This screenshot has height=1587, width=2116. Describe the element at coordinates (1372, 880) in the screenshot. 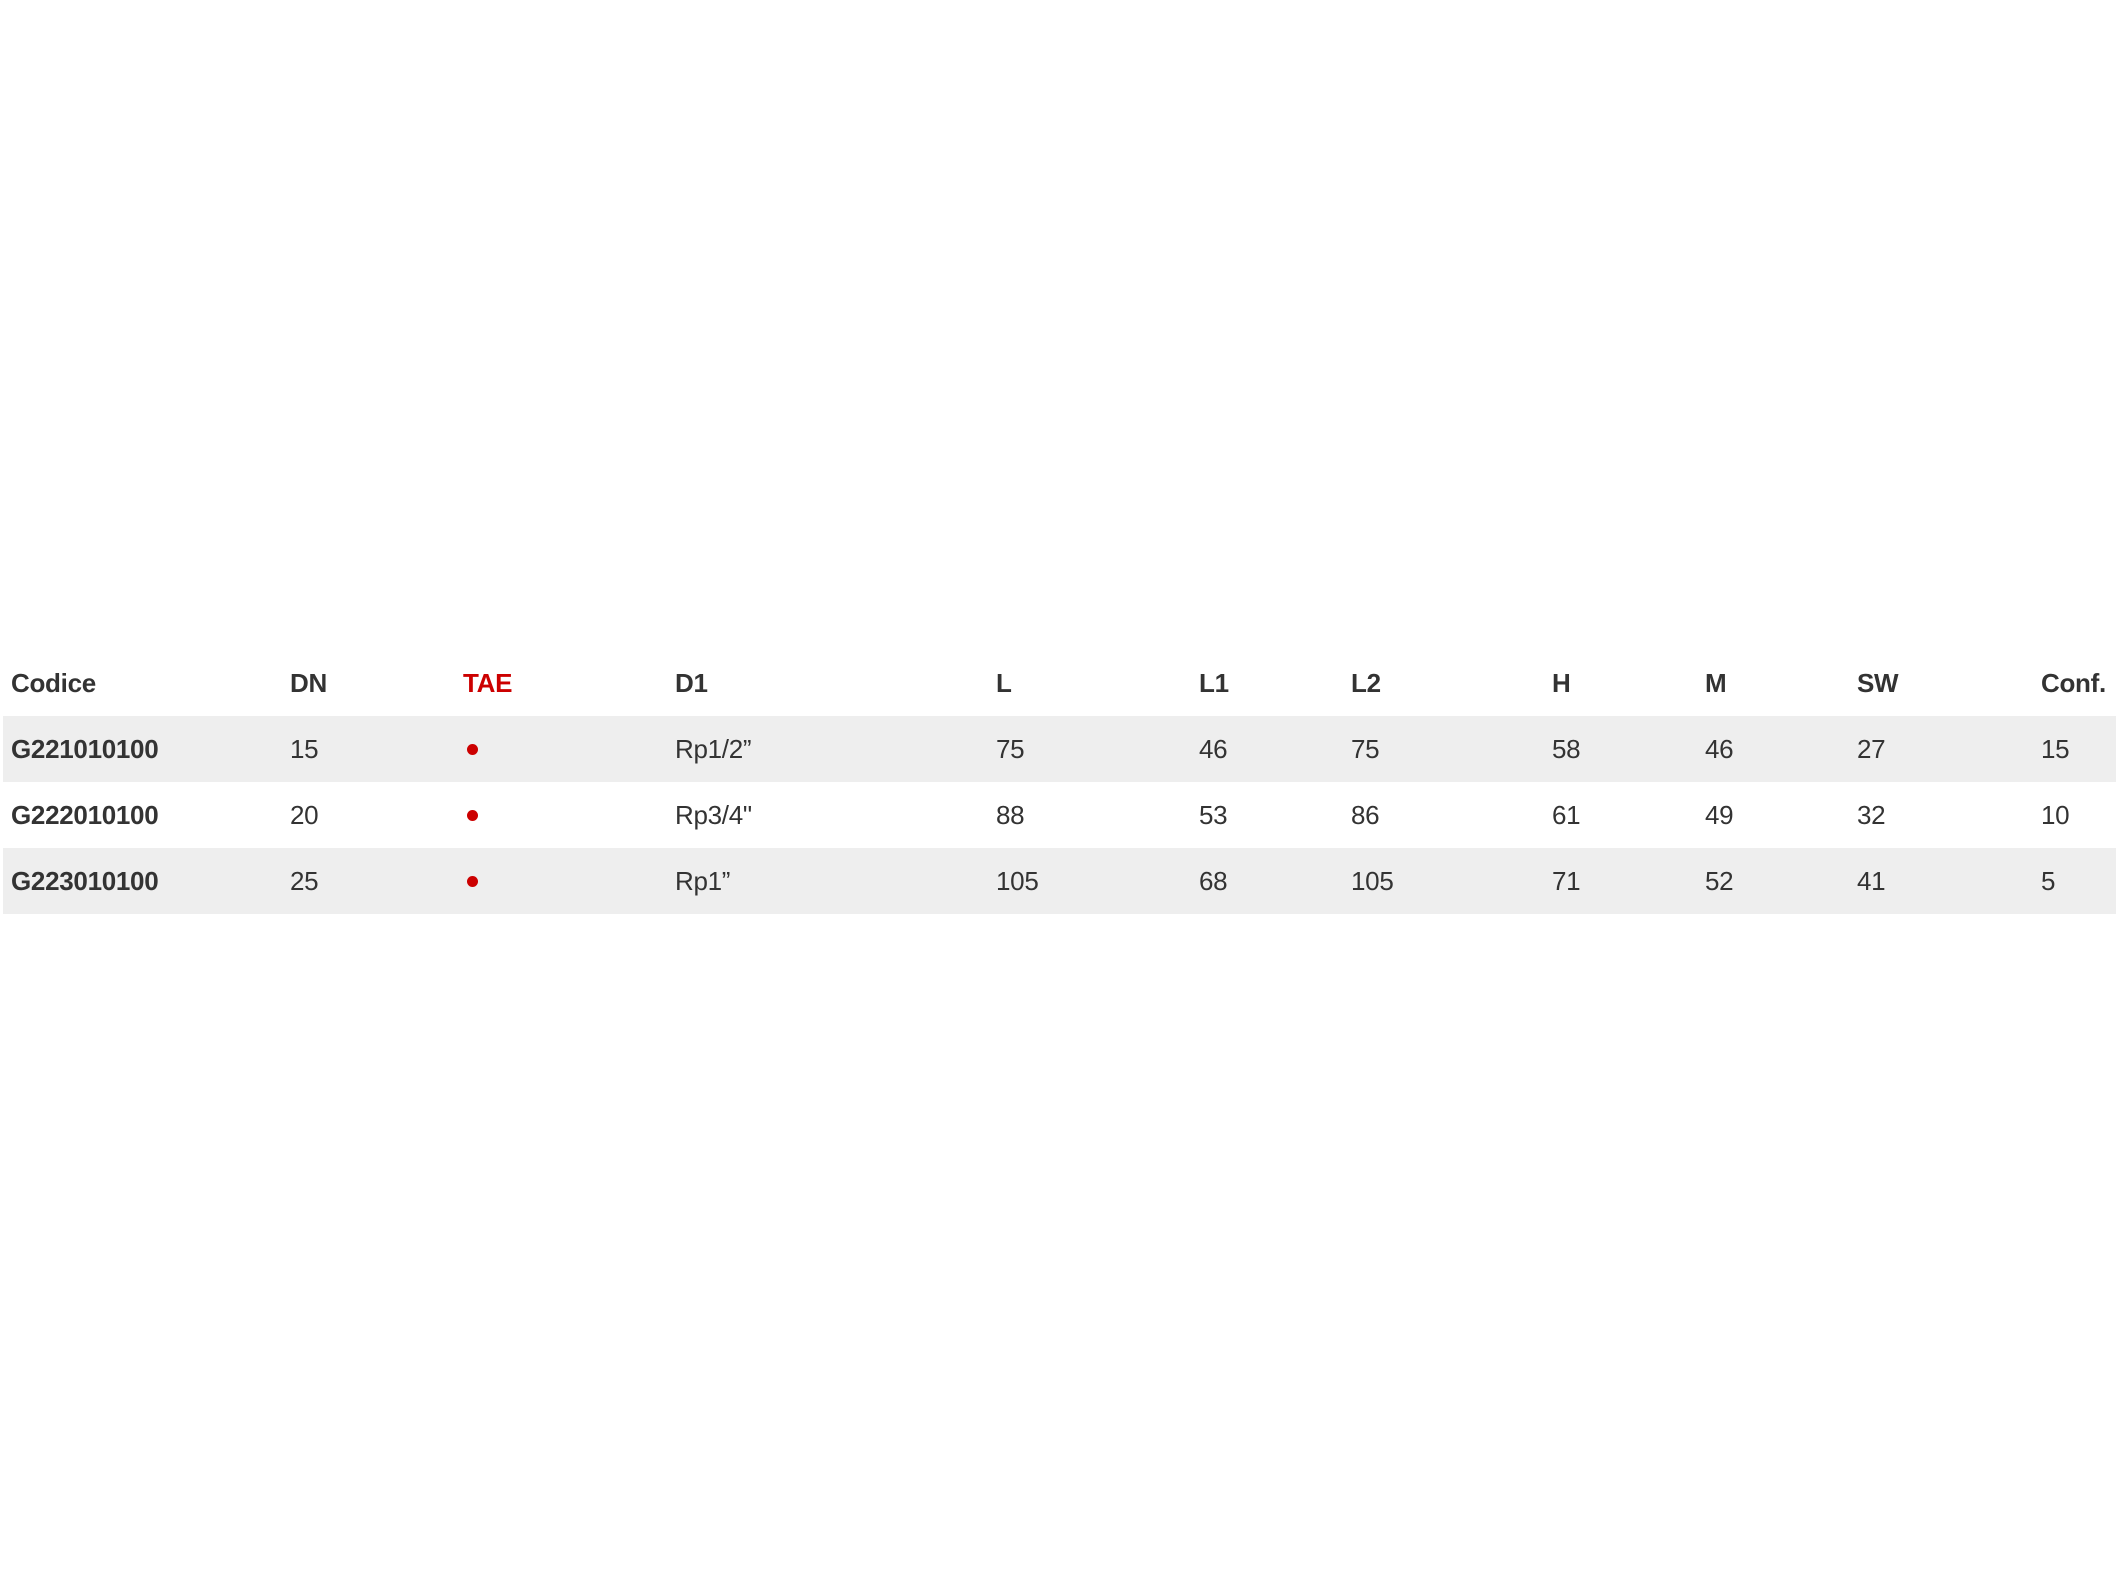

I see `cell-l2: 105` at that location.